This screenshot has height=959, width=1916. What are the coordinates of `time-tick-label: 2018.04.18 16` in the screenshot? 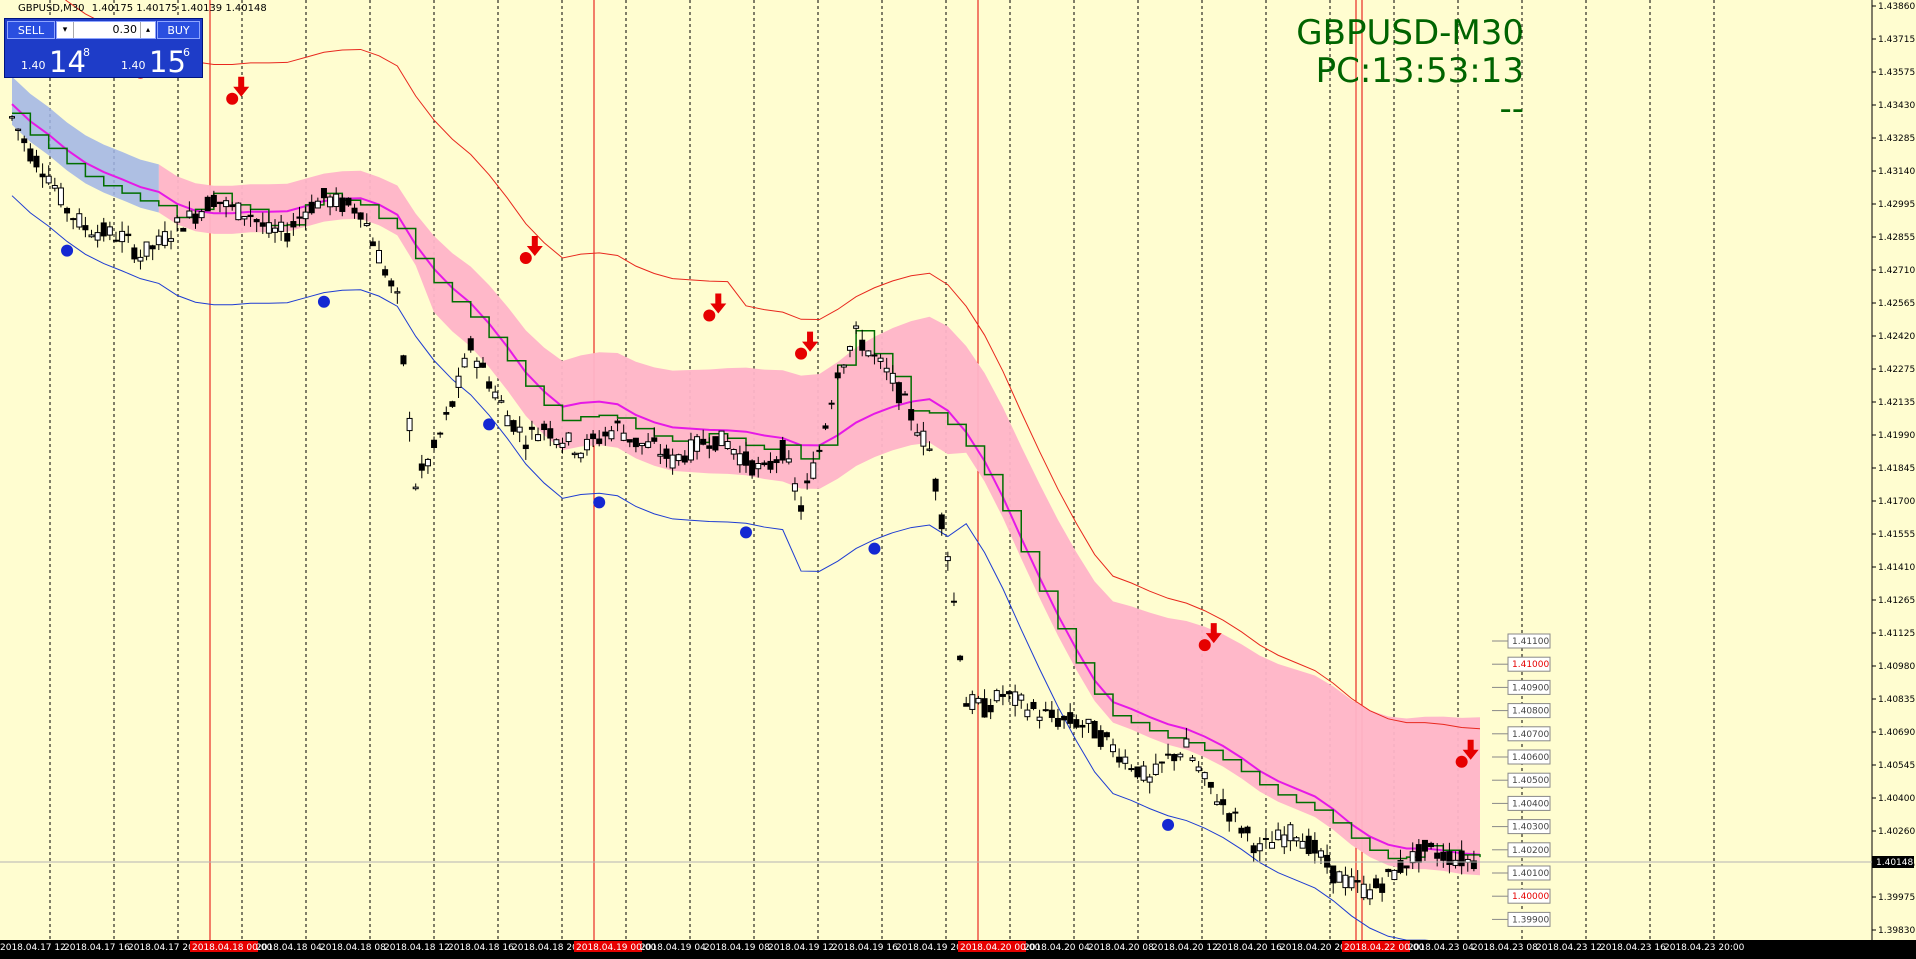 It's located at (481, 948).